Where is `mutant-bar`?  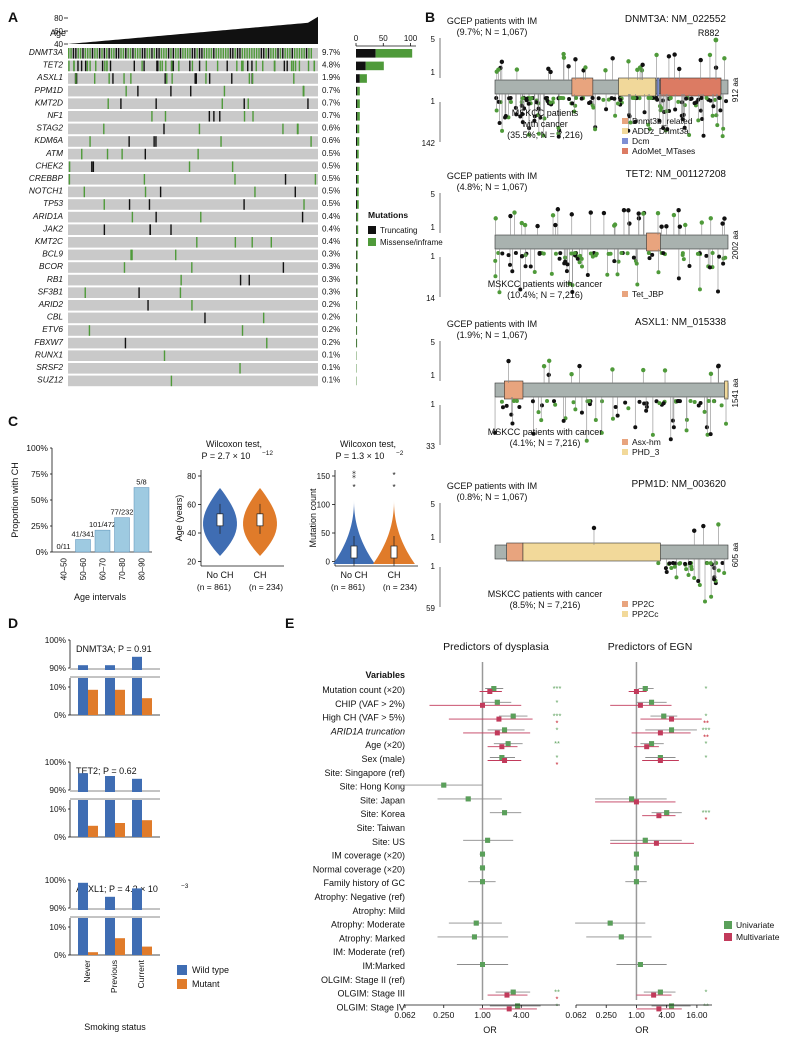
mutant-bar is located at coordinates (93, 702).